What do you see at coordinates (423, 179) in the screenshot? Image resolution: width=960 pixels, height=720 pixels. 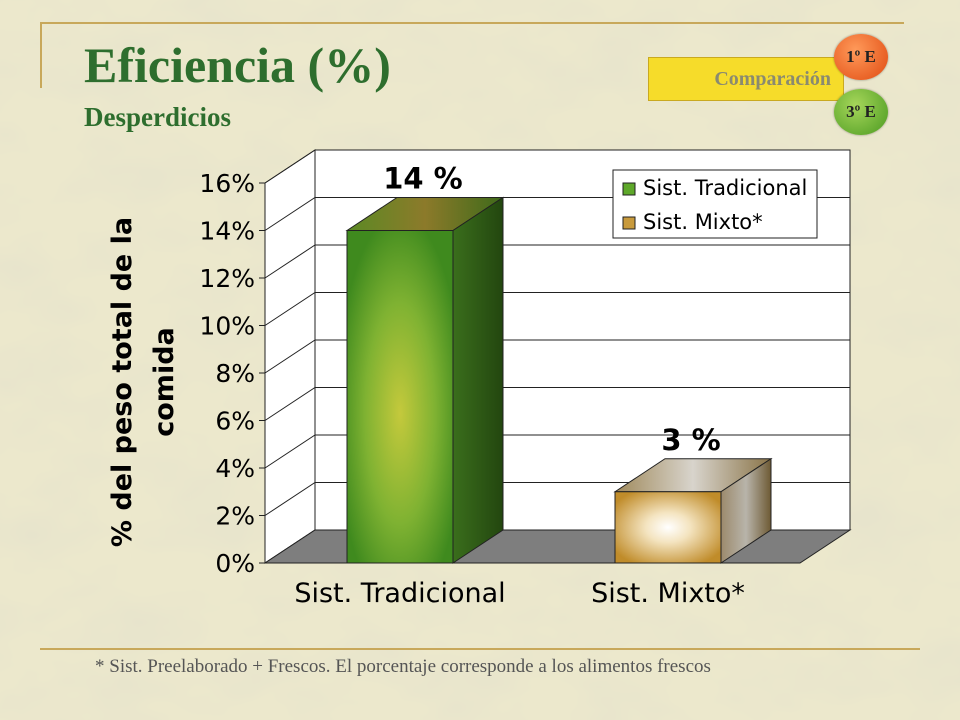 I see `data-label: 14 %` at bounding box center [423, 179].